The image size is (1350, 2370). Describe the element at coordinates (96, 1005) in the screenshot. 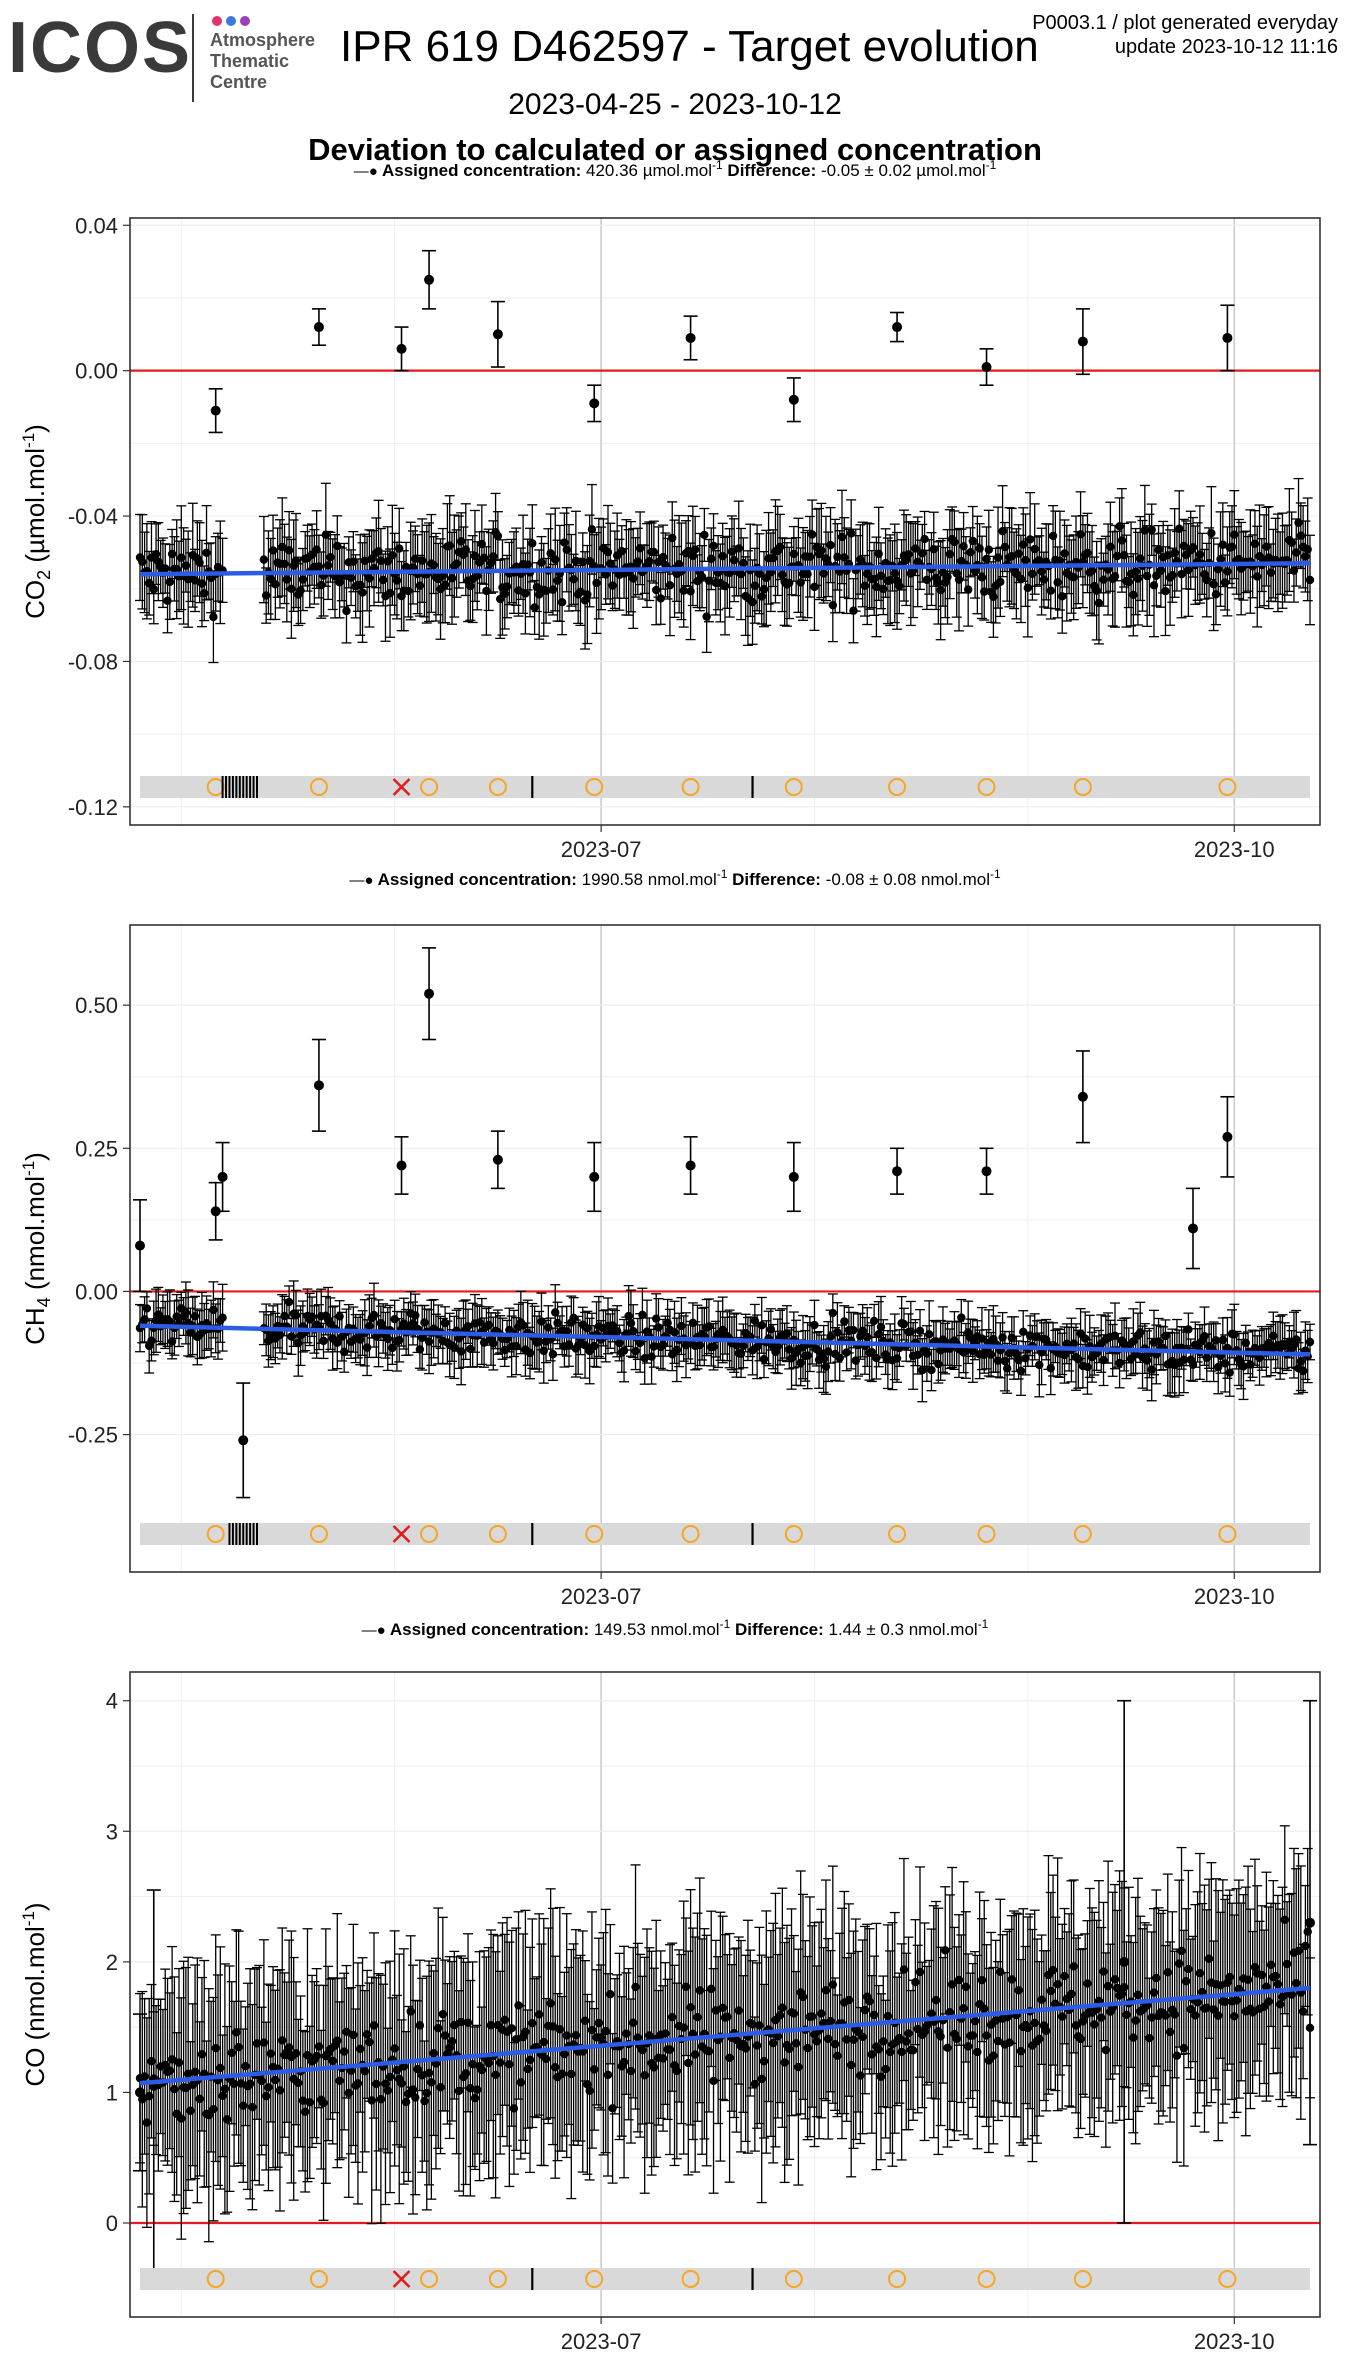

I see `y-tick-label: 0.50` at that location.